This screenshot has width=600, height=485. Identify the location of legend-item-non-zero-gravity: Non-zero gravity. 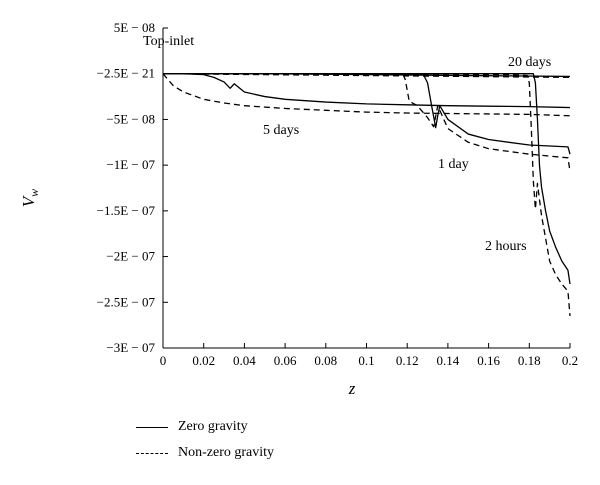
(205, 453).